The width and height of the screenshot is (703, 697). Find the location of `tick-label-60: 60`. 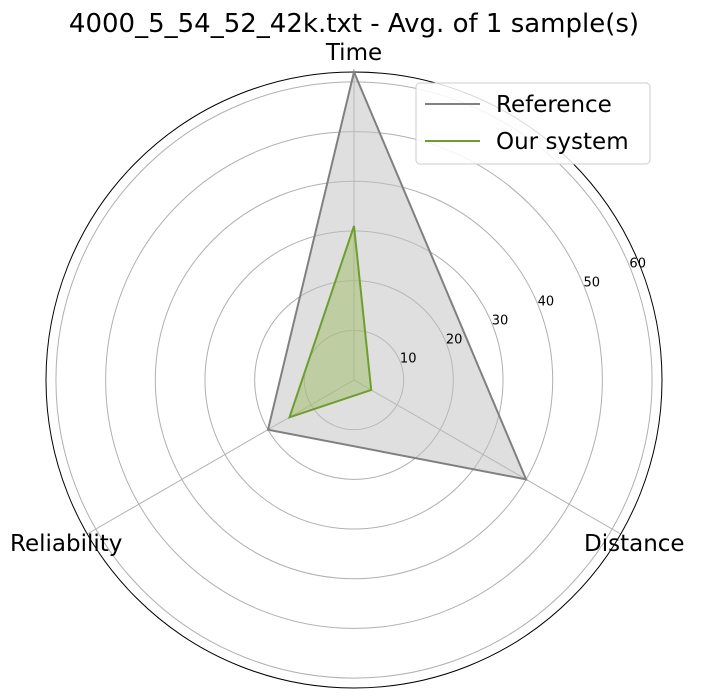

tick-label-60: 60 is located at coordinates (637, 264).